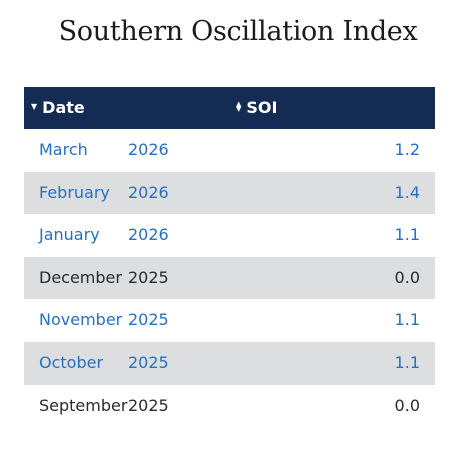 Image resolution: width=452 pixels, height=456 pixels. Describe the element at coordinates (71, 362) in the screenshot. I see `month-cell: October` at that location.